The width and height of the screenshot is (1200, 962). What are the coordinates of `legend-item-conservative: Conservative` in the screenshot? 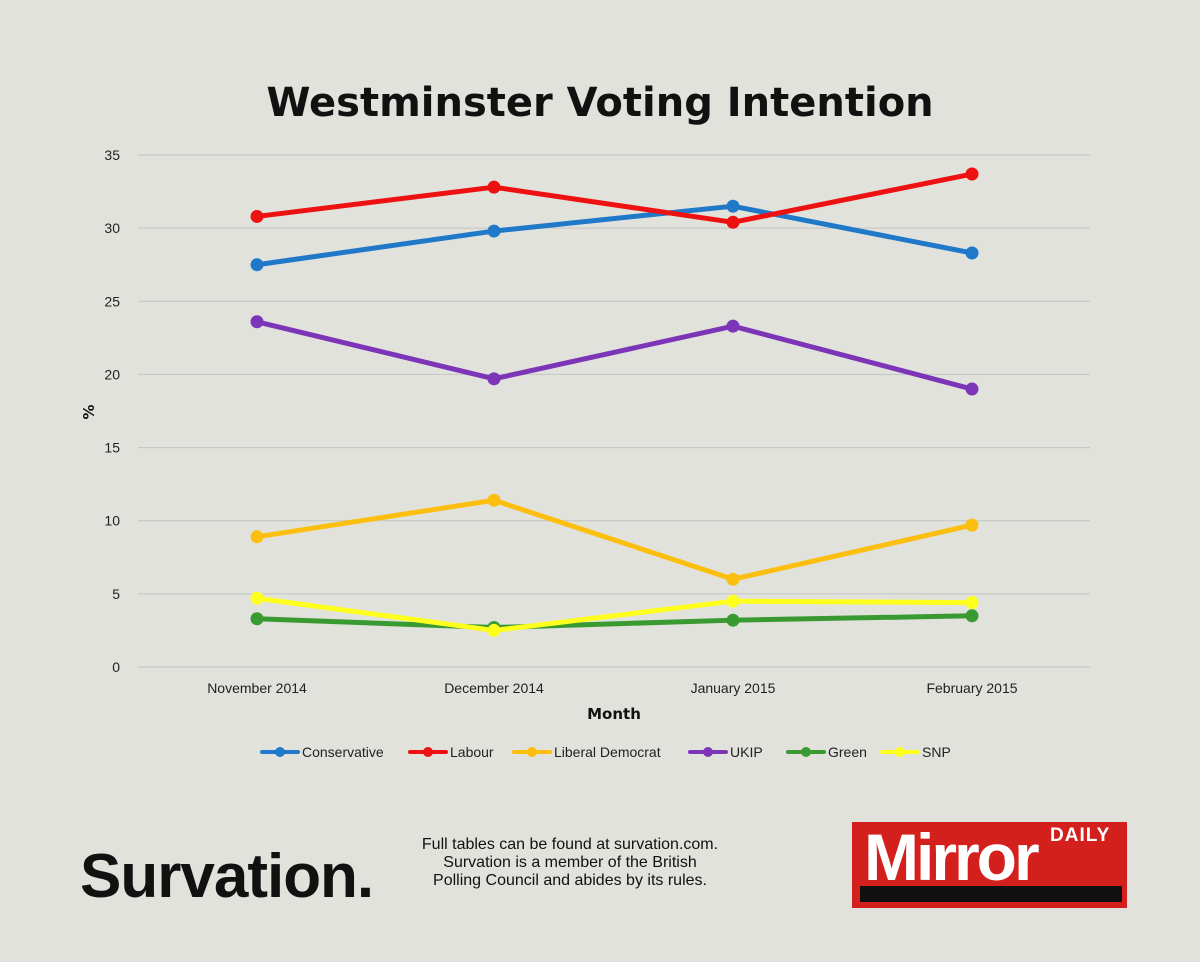 It's located at (322, 752).